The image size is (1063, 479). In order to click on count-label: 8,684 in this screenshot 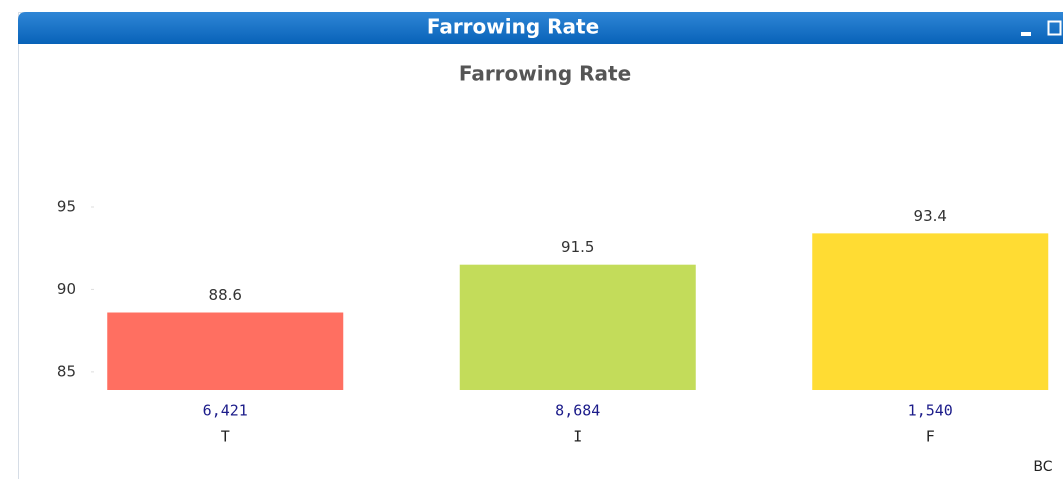, I will do `click(577, 411)`.